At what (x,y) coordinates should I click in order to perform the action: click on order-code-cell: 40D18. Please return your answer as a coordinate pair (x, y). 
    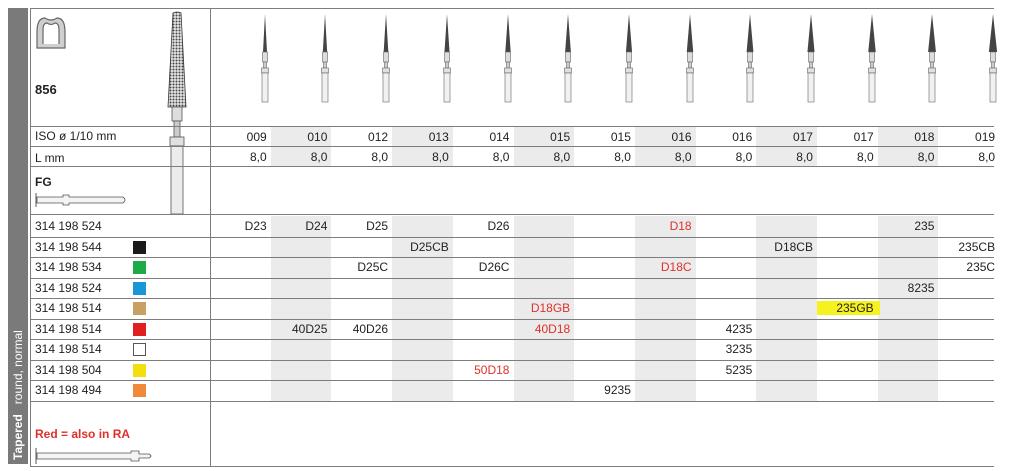
    Looking at the image, I should click on (552, 328).